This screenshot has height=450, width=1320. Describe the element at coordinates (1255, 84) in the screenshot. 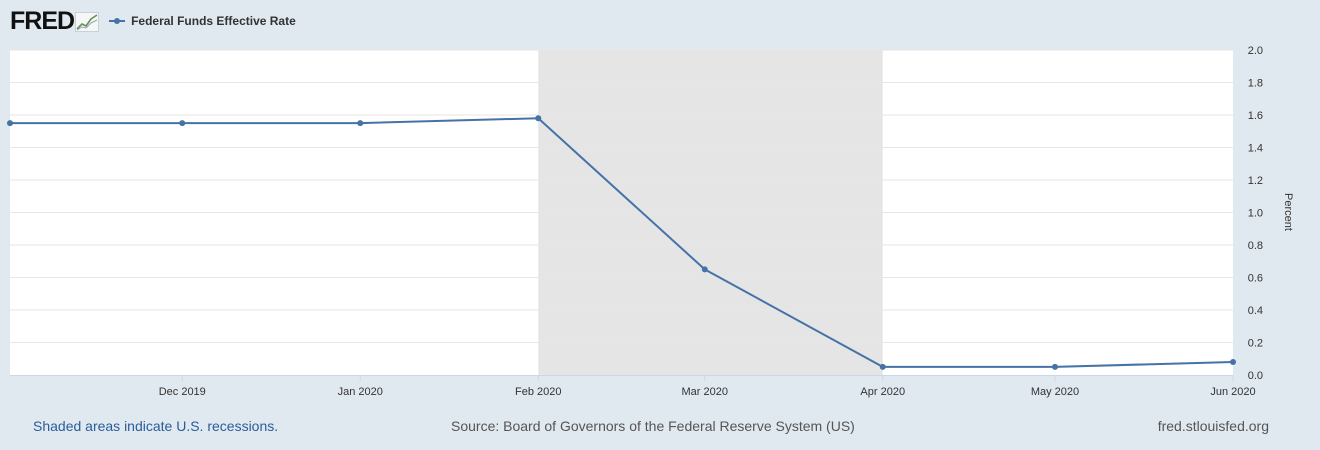

I see `y-tick-label: 1.8` at that location.